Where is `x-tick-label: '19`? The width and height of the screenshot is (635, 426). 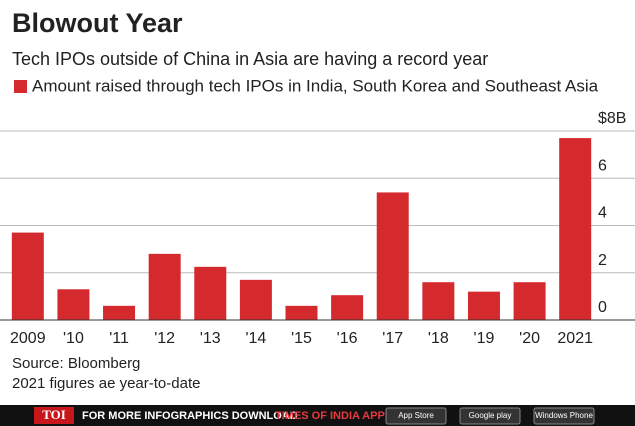
x-tick-label: '19 is located at coordinates (484, 338).